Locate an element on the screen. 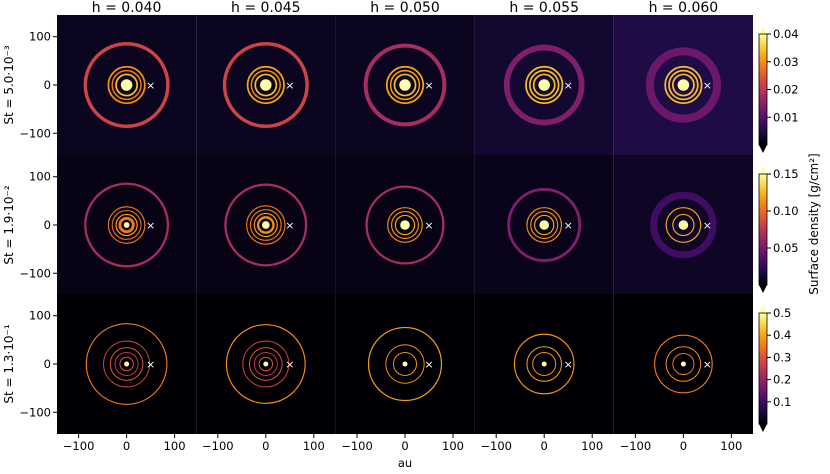 The height and width of the screenshot is (474, 830). colorbar-tick-label: 0.4 is located at coordinates (782, 335).